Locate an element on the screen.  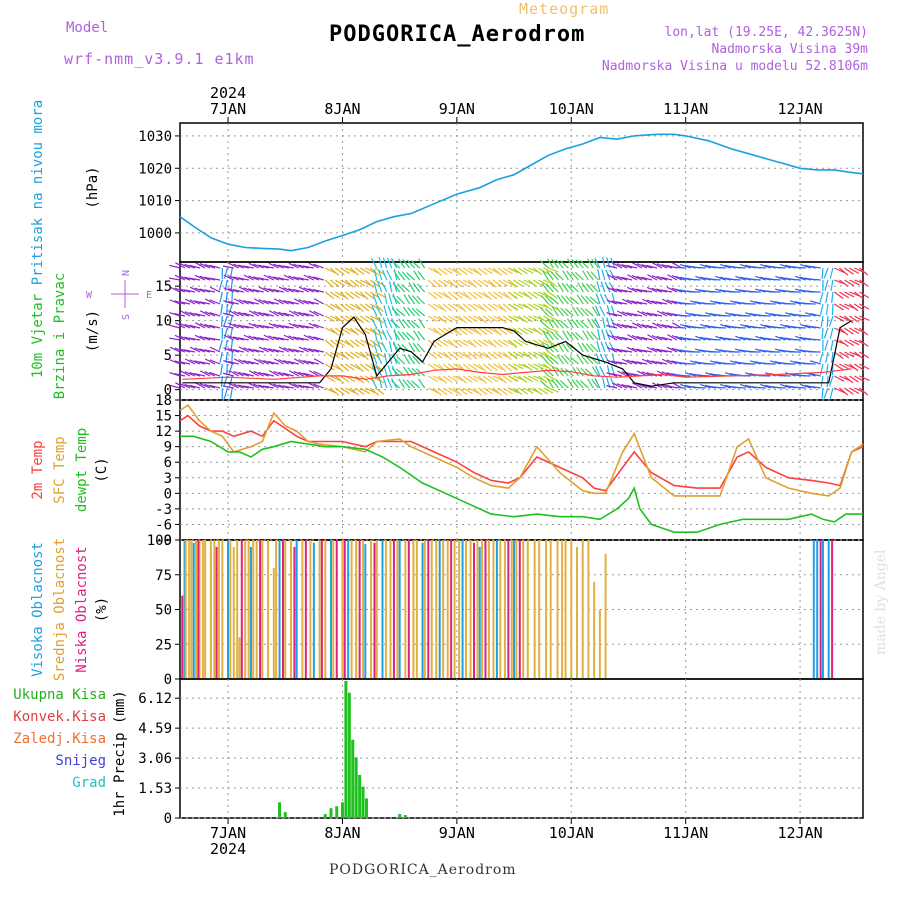
top-day-label: 7JAN is located at coordinates (228, 109).